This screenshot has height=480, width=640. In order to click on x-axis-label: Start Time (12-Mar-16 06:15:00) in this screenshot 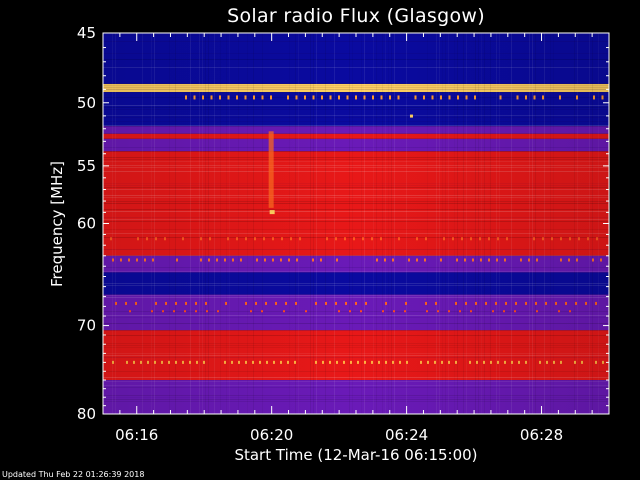, I will do `click(355, 455)`.